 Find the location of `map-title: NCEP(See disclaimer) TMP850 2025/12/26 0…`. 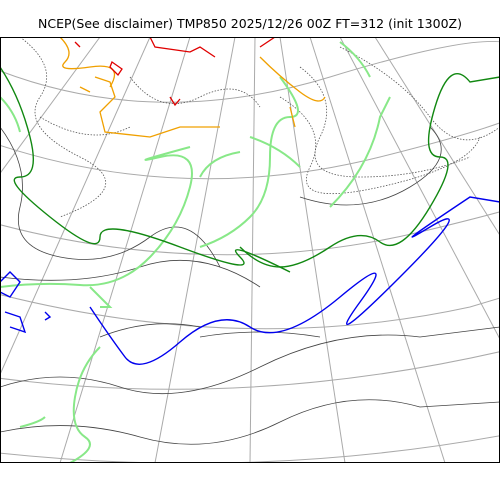

map-title: NCEP(See disclaimer) TMP850 2025/12/26 0… is located at coordinates (250, 23).